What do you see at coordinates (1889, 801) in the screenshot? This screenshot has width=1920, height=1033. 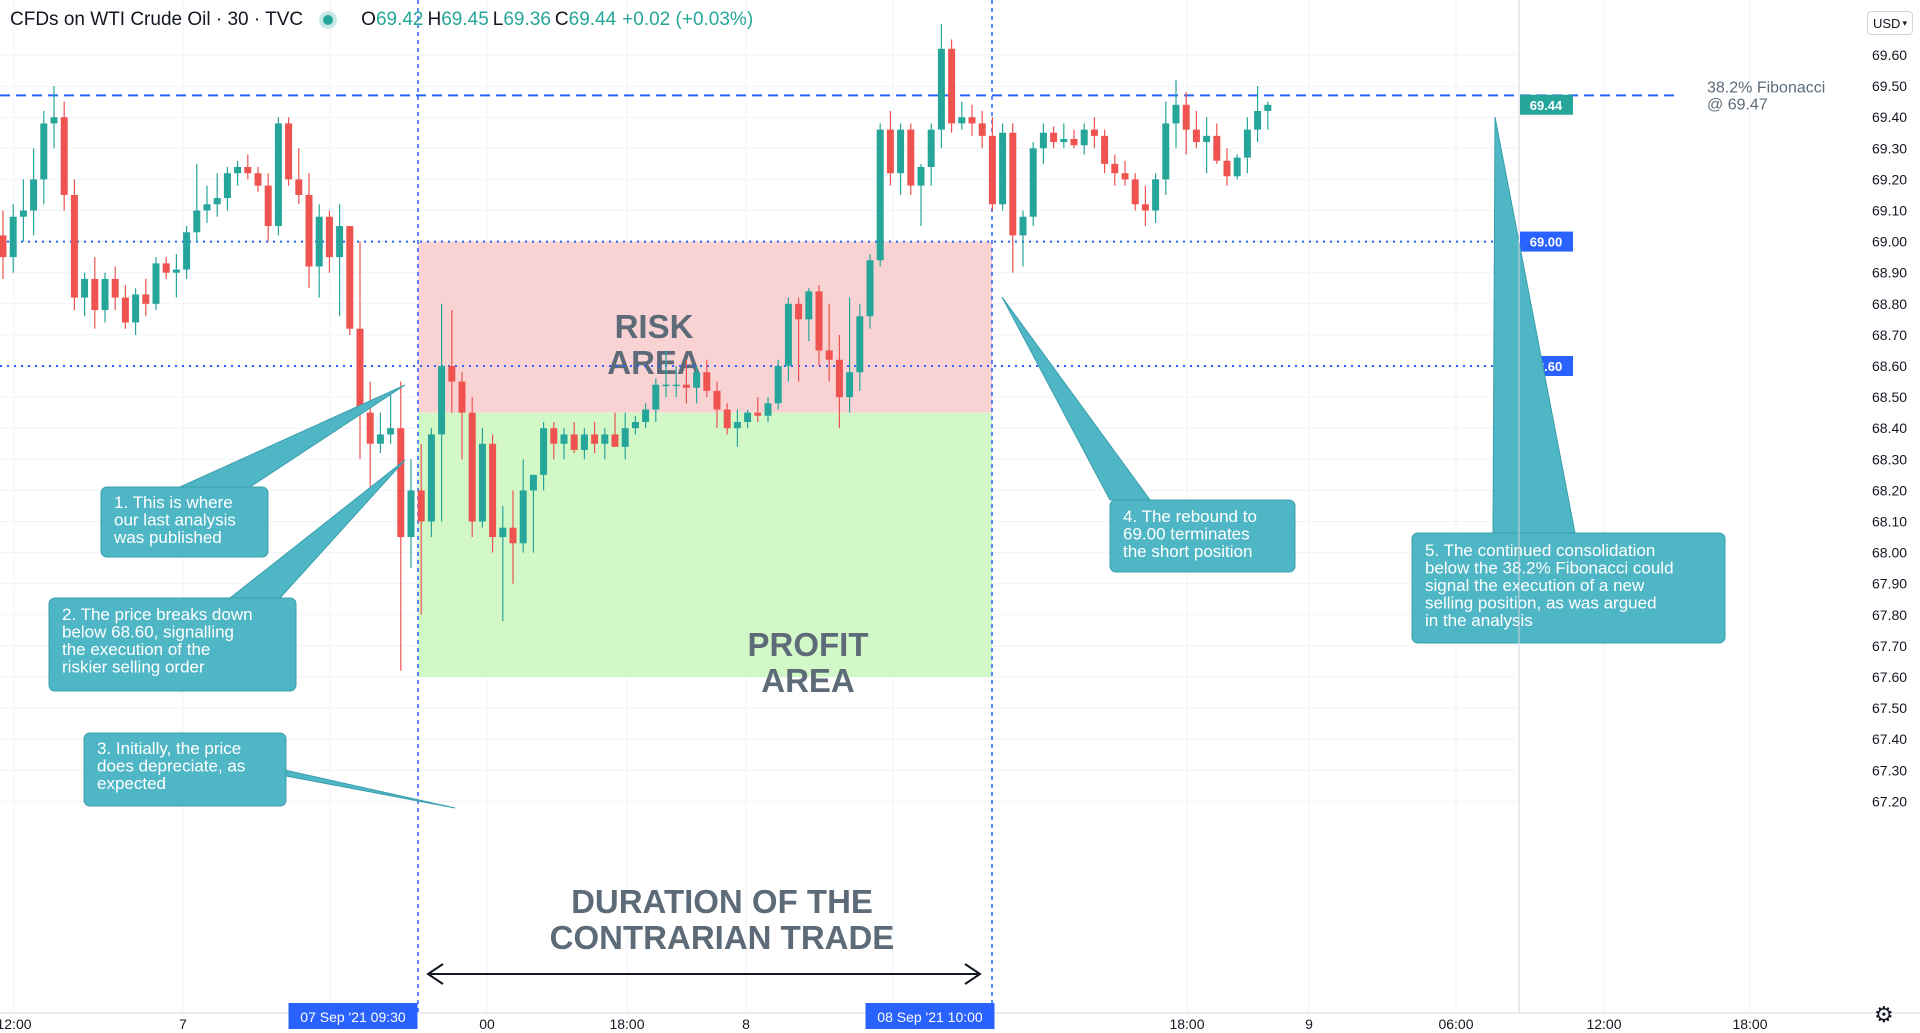 I see `price-tick-label: 67.20` at bounding box center [1889, 801].